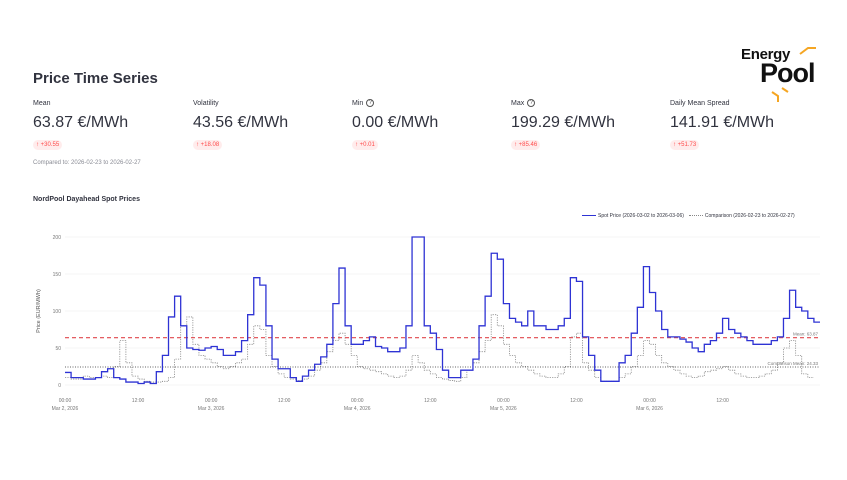 The width and height of the screenshot is (847, 480). I want to click on y-tick-label: 150, so click(57, 275).